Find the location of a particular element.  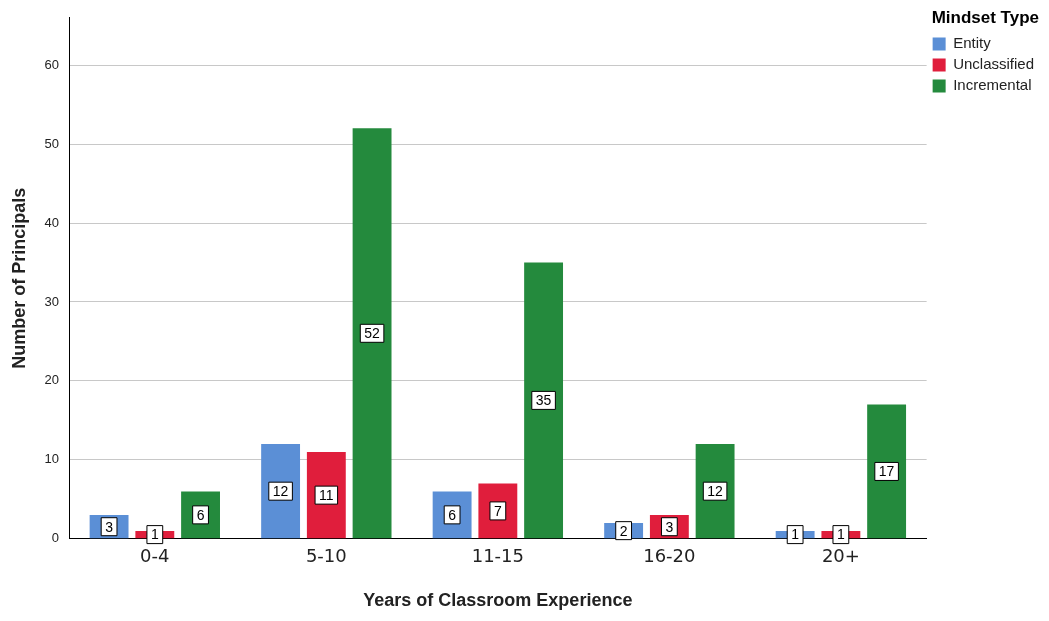

y-tick-label: 60 is located at coordinates (52, 64).